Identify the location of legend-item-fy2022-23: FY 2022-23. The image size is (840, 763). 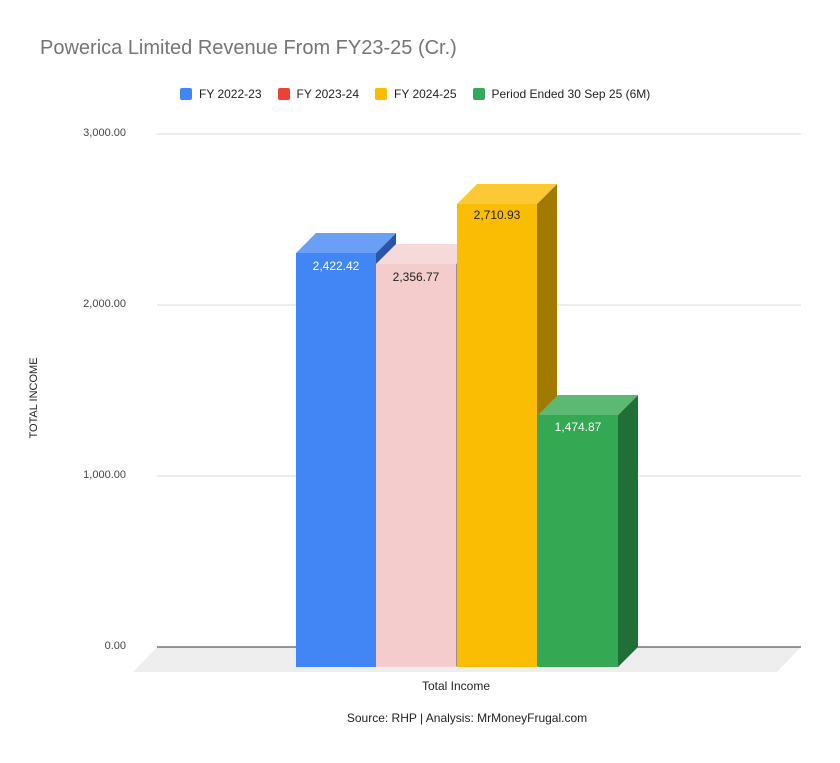
(221, 94).